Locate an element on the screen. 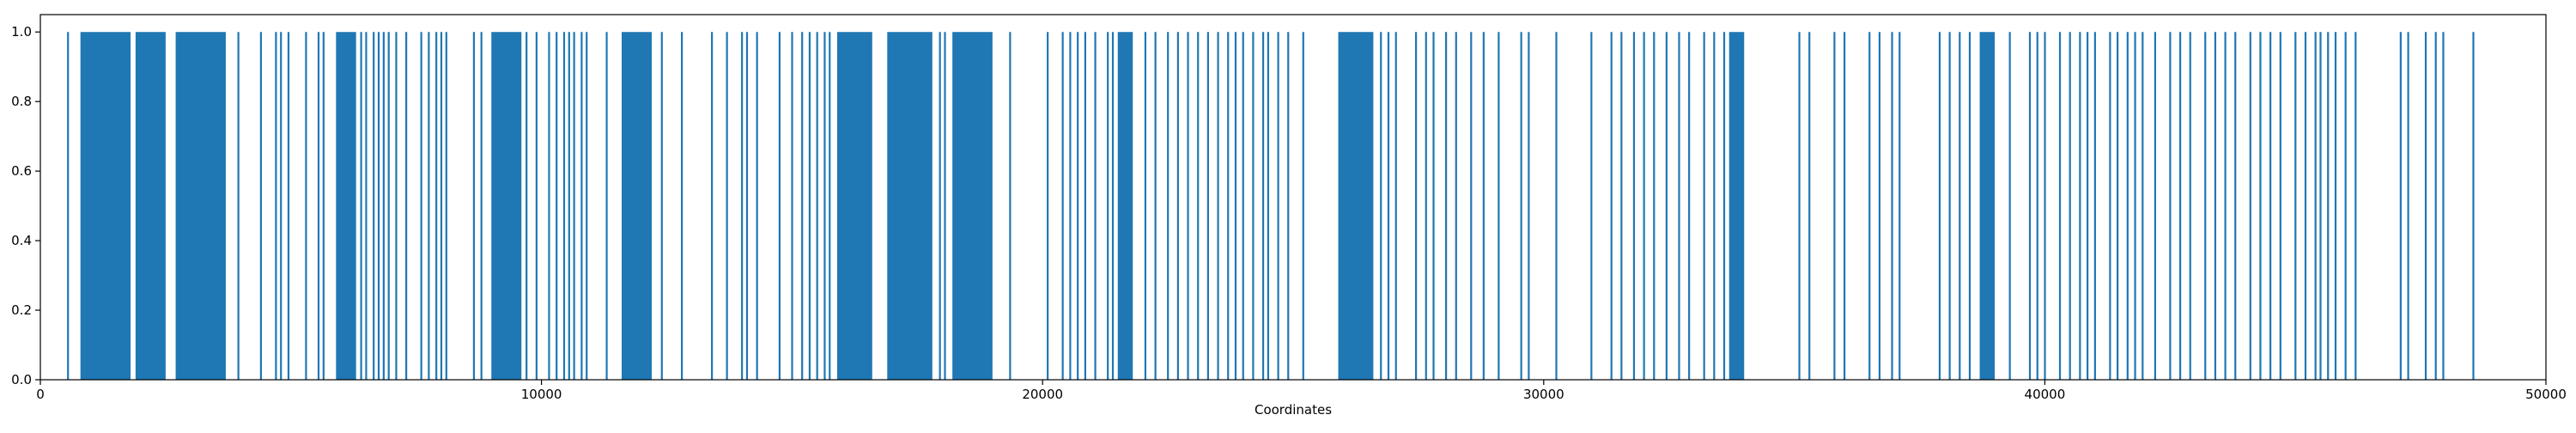  x-axis: 0 10000 20000 30000 40000 50000 is located at coordinates (1301, 391).